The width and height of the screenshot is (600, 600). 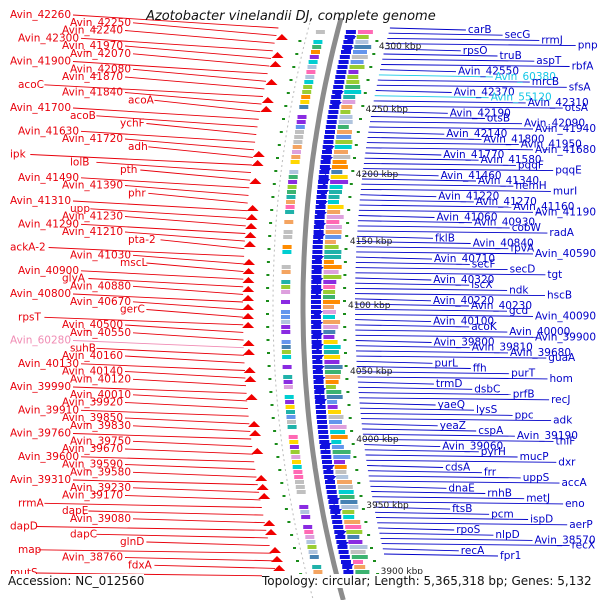 I want to click on gene-label-avin-40500: Avin_40500, so click(x=92, y=325).